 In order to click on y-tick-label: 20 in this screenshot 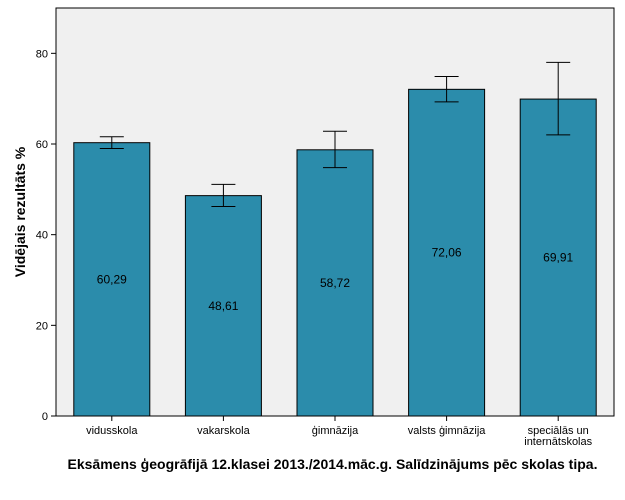, I will do `click(42, 326)`.